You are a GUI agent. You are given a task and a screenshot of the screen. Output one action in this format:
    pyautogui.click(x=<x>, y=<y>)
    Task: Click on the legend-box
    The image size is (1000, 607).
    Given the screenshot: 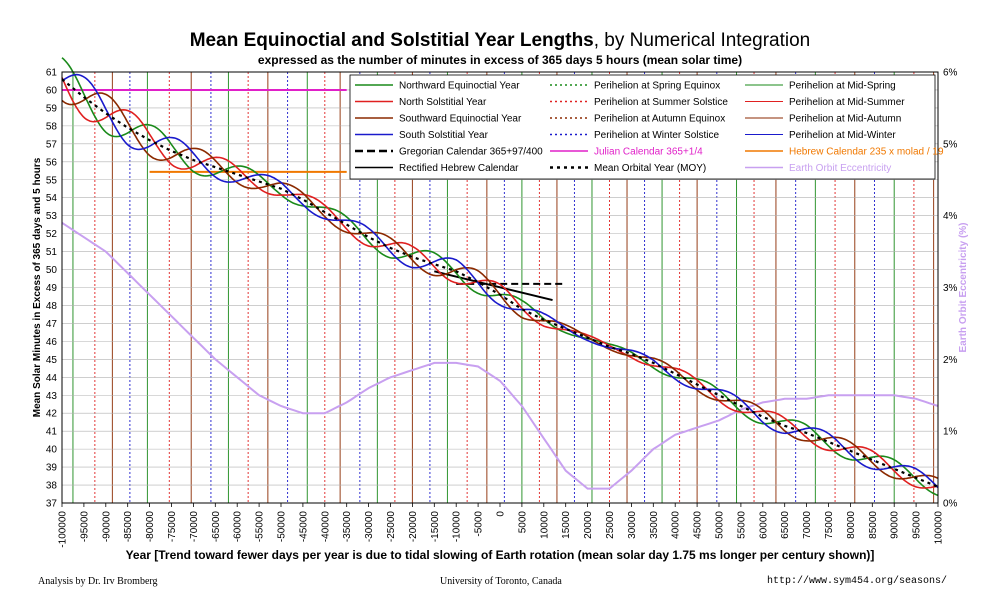 What is the action you would take?
    pyautogui.click(x=642, y=127)
    